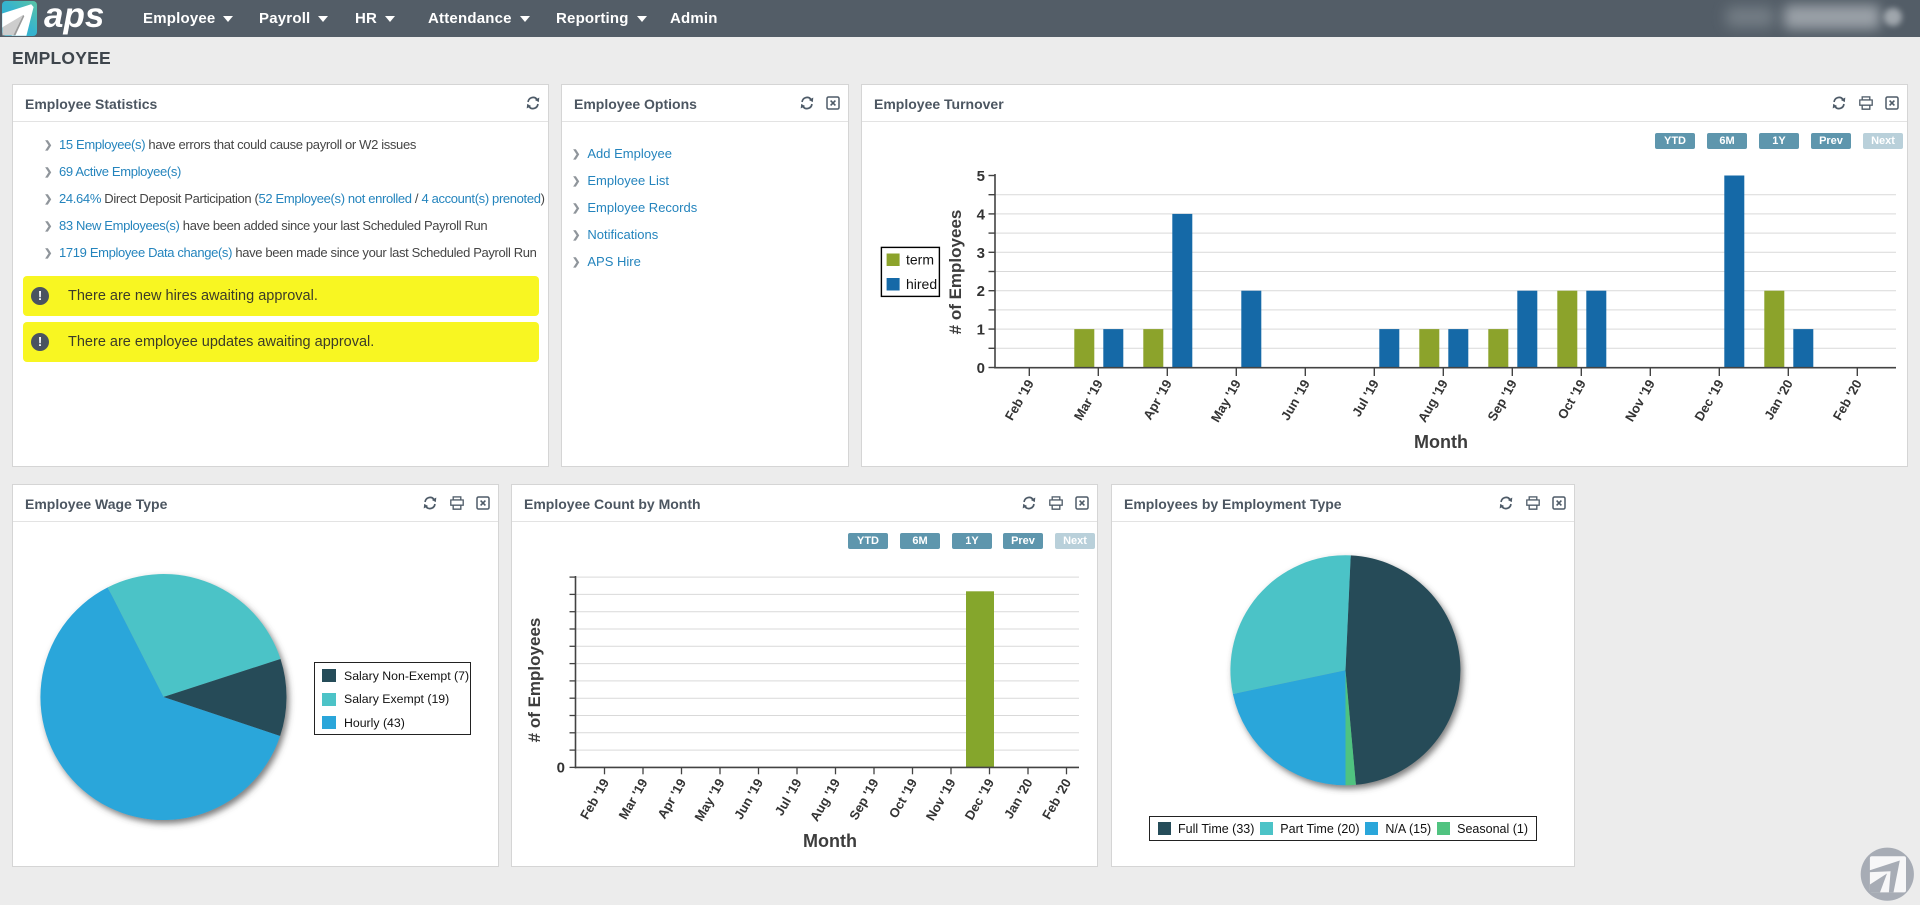 The height and width of the screenshot is (905, 1920). Describe the element at coordinates (920, 260) in the screenshot. I see `svg-text: term` at that location.